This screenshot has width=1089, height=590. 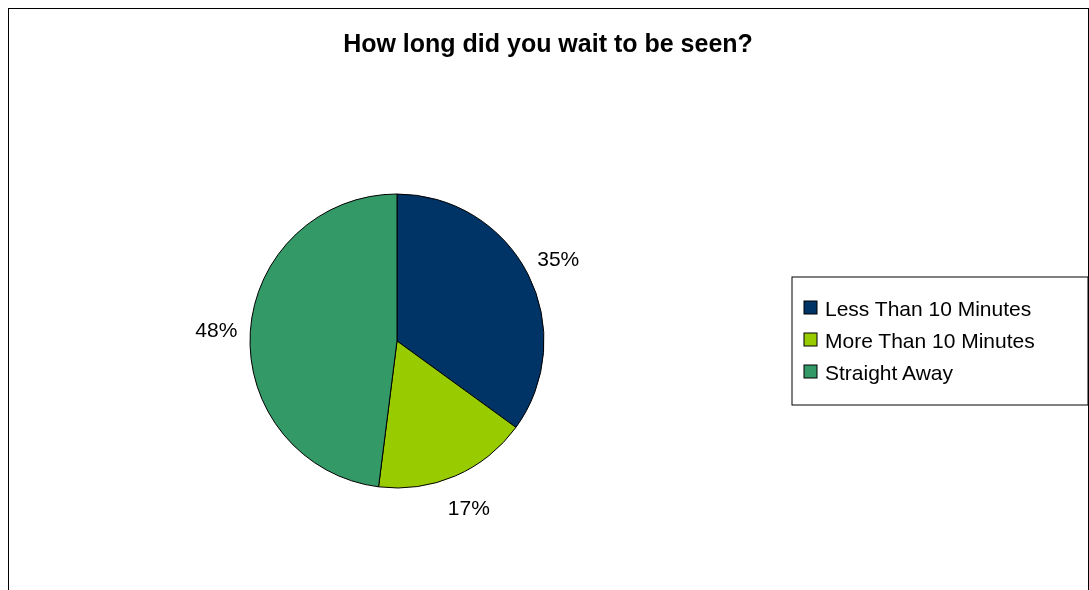 What do you see at coordinates (216, 330) in the screenshot?
I see `data-label: 48%` at bounding box center [216, 330].